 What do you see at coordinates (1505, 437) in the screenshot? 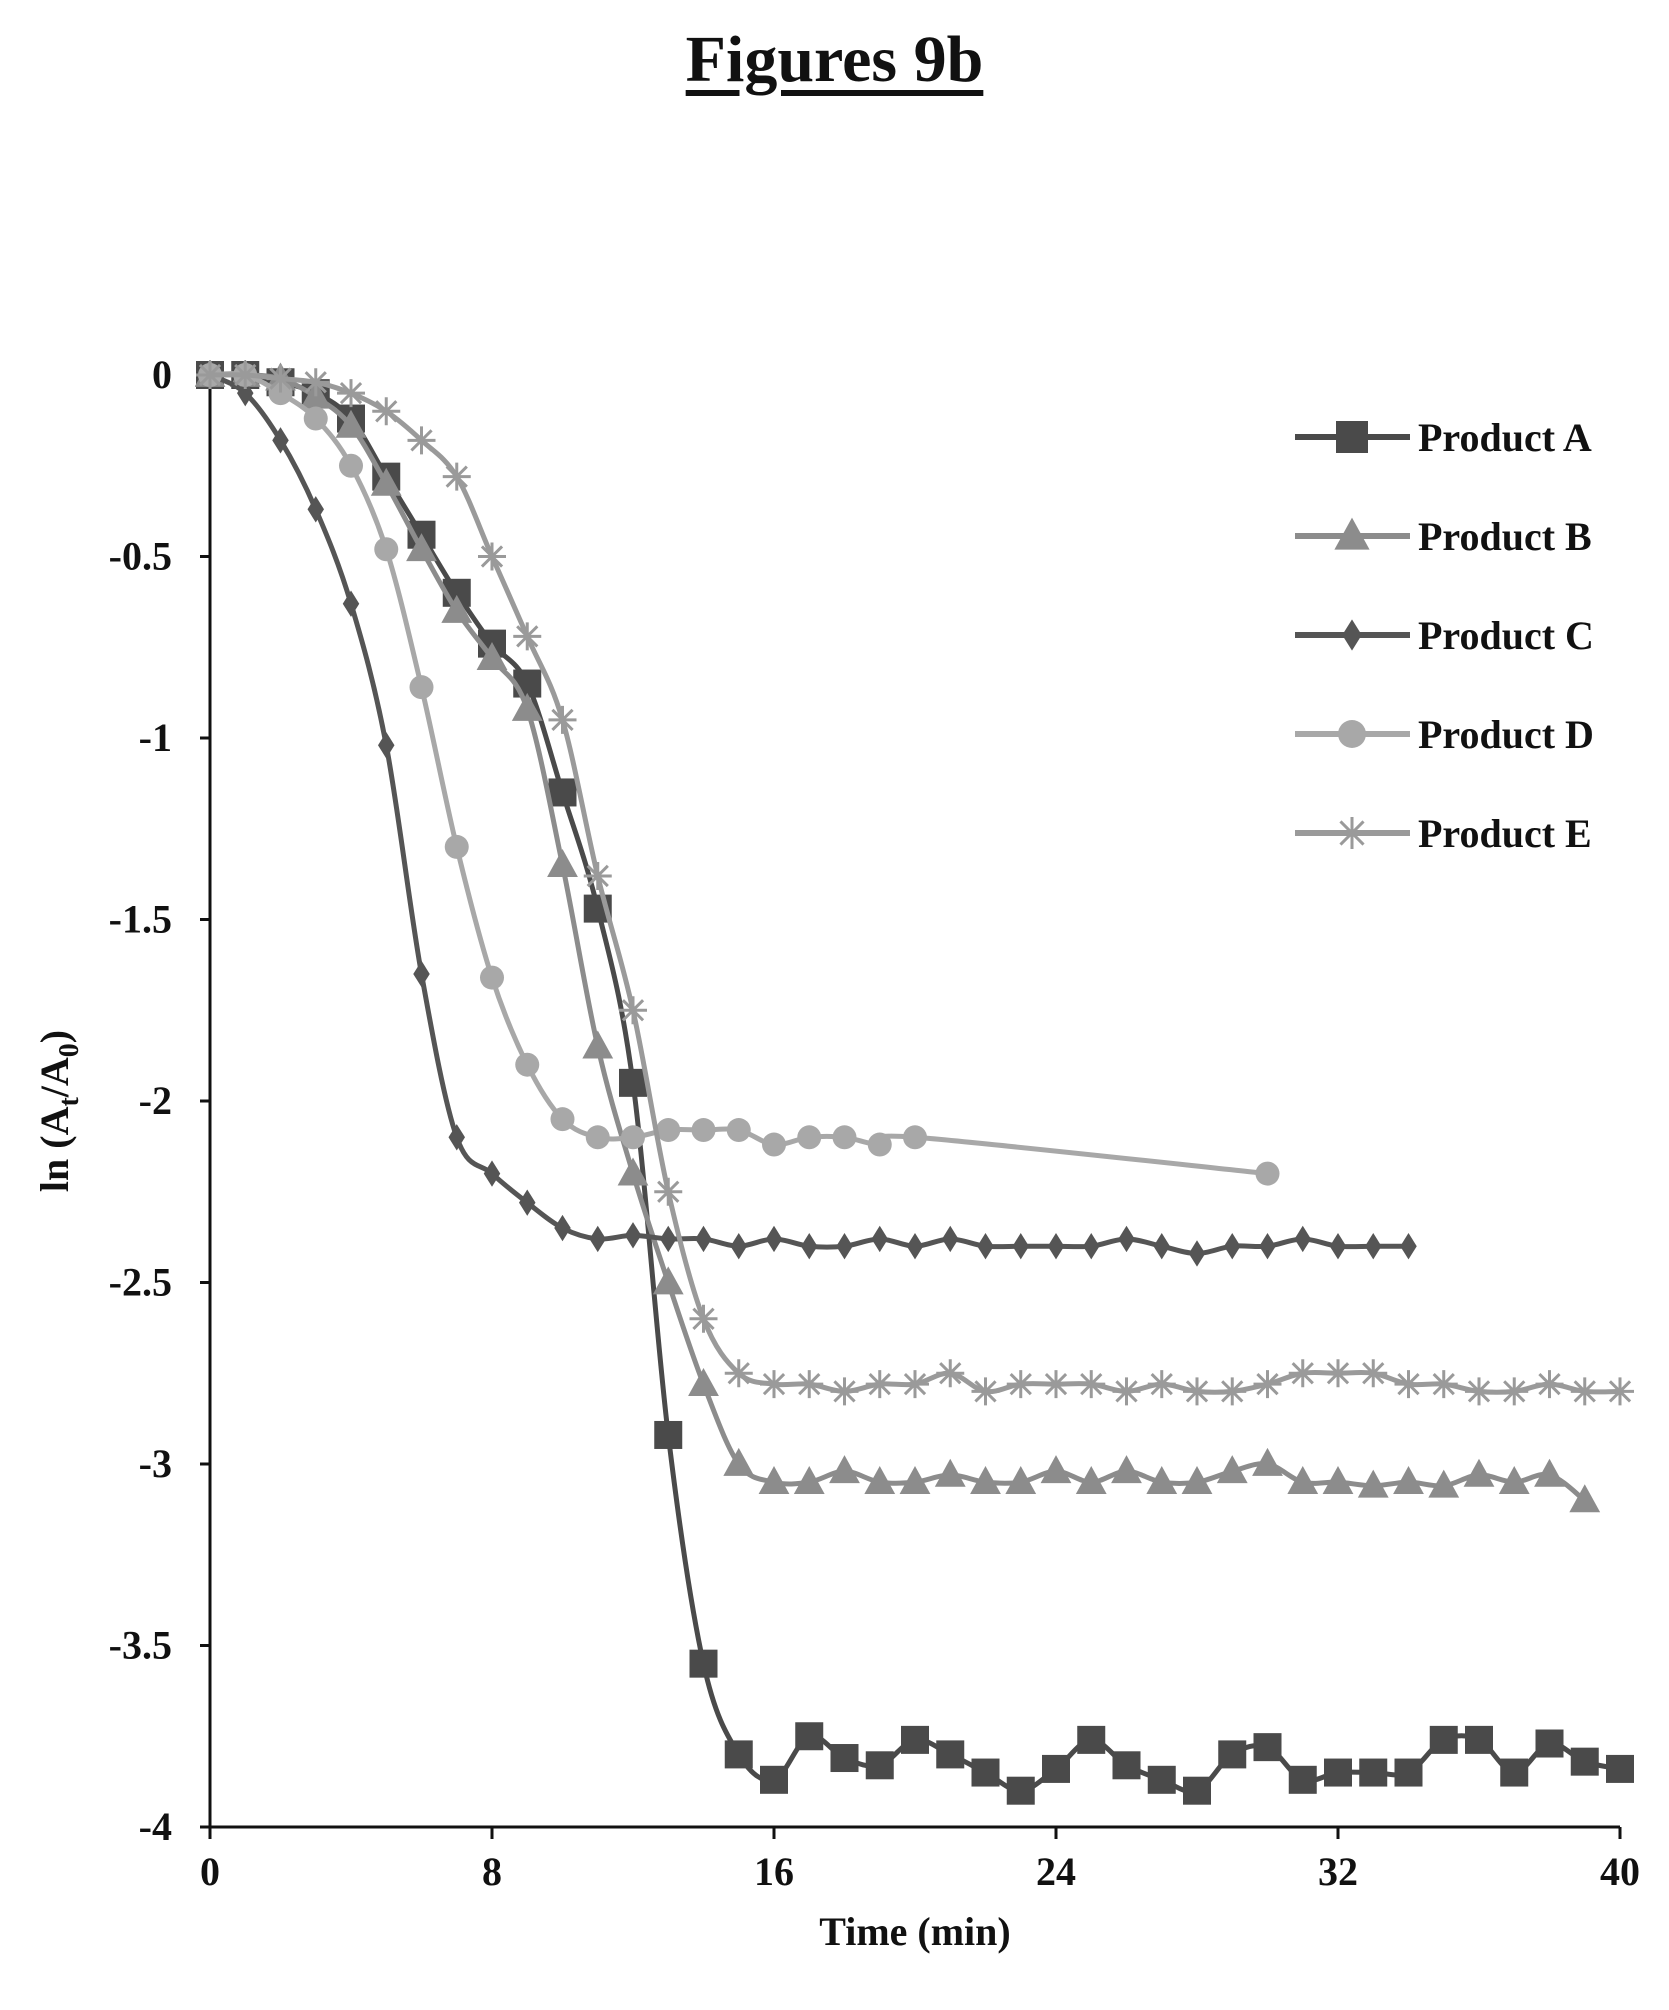
I see `legend-label: Product A` at bounding box center [1505, 437].